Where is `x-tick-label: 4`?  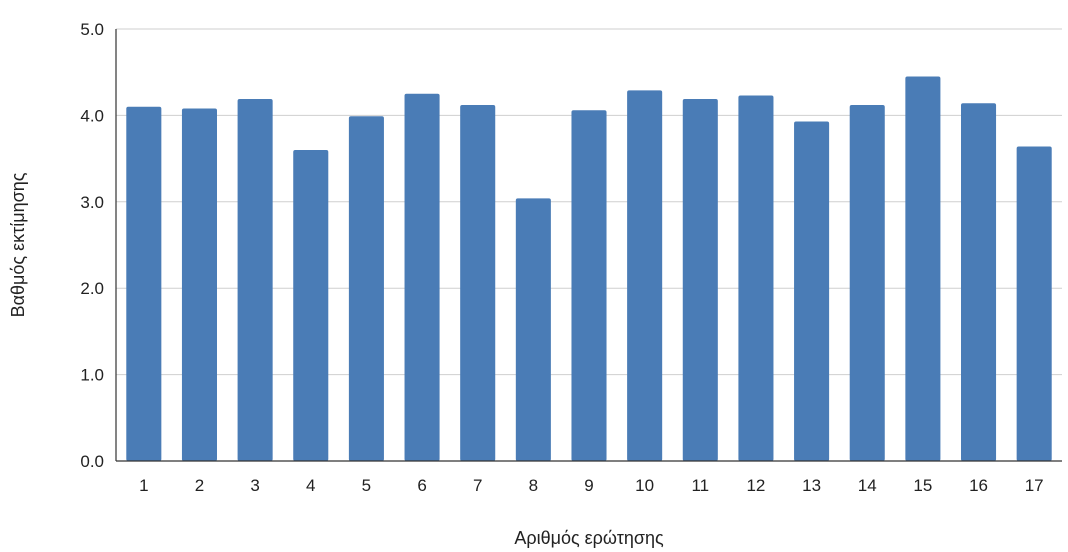 x-tick-label: 4 is located at coordinates (310, 485).